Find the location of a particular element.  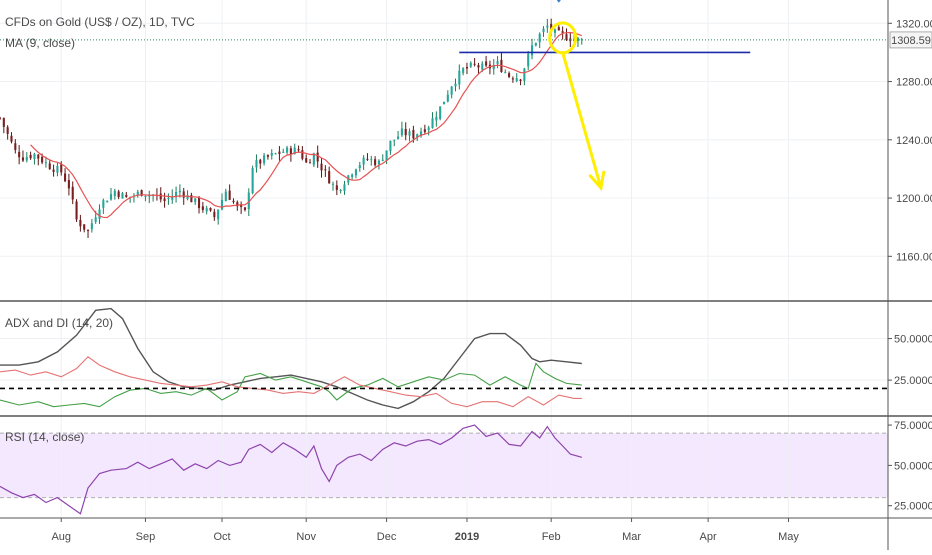

drawing-annotations is located at coordinates (605, 96).